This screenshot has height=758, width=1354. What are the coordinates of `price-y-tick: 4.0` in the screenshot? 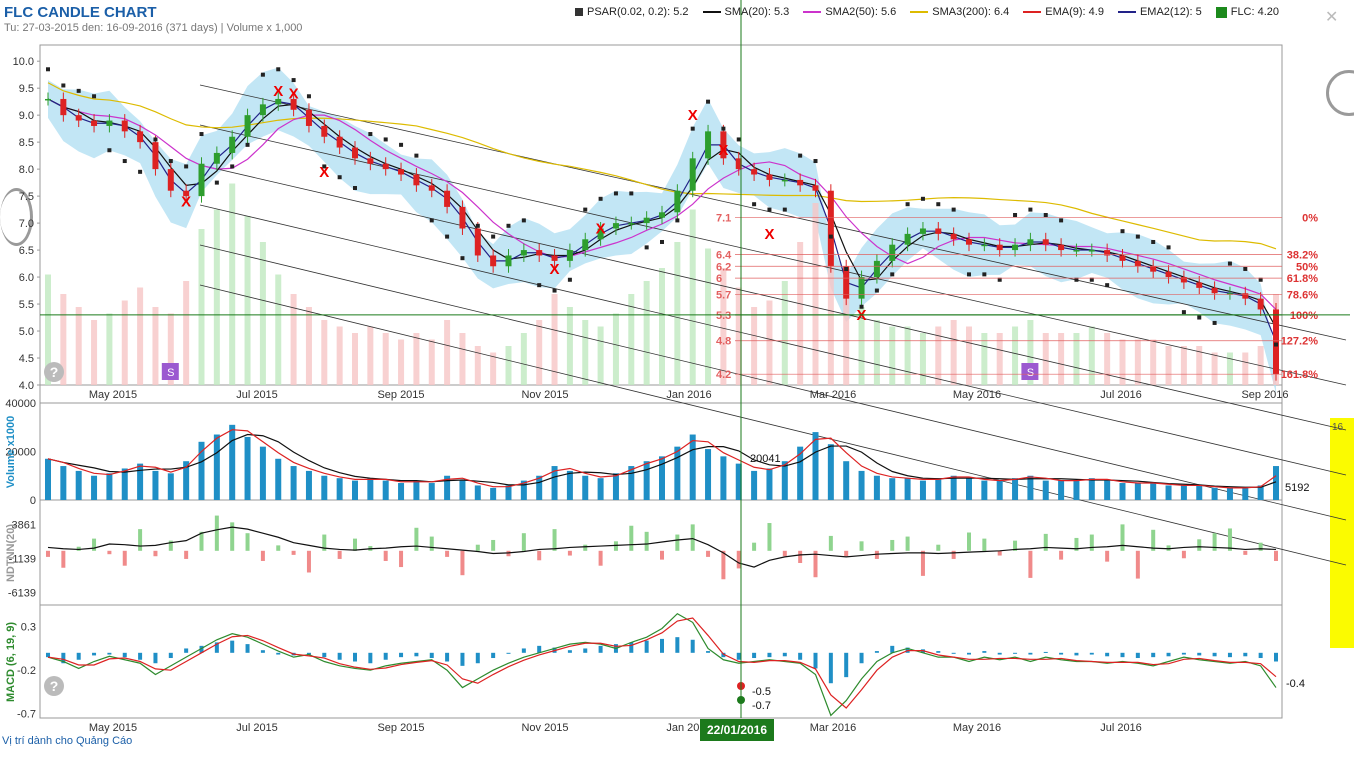 It's located at (26, 386).